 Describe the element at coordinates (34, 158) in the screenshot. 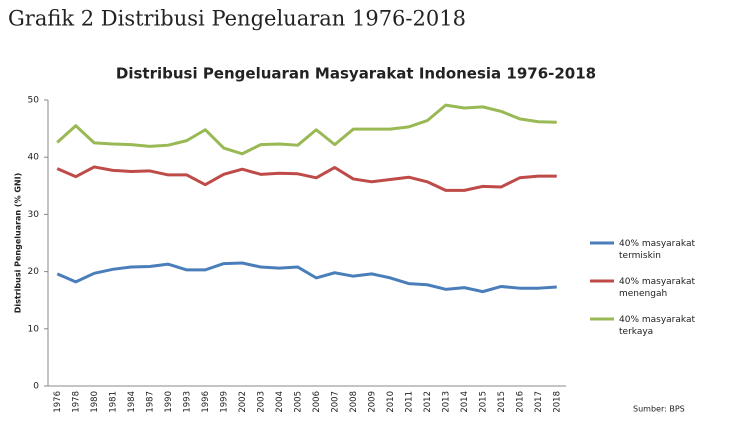

I see `y-tick-label: 40` at that location.